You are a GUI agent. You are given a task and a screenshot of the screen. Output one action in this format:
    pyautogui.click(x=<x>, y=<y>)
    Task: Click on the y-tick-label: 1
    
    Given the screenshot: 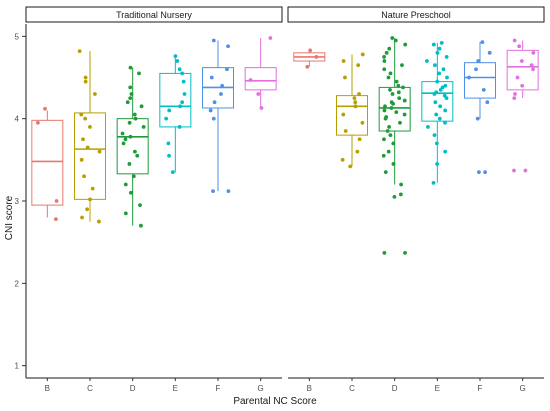 What is the action you would take?
    pyautogui.click(x=17, y=366)
    